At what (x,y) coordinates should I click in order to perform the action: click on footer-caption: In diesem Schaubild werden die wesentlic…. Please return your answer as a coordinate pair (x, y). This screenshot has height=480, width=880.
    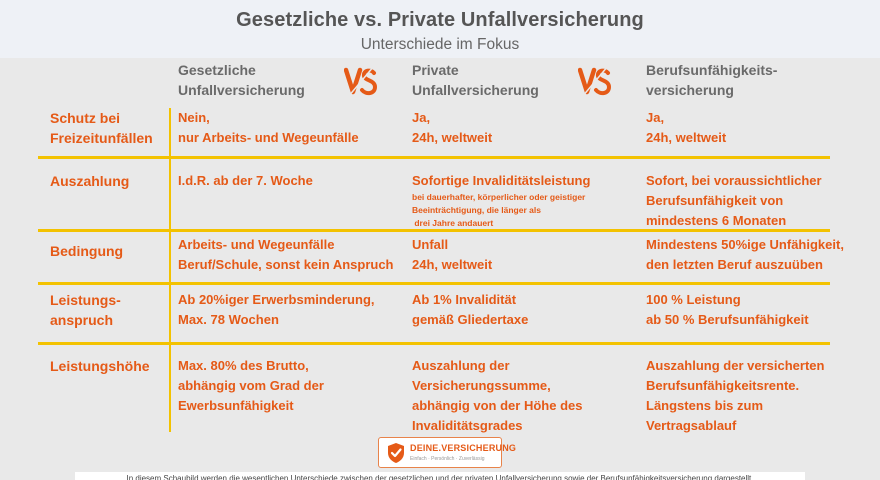
    Looking at the image, I should click on (440, 476).